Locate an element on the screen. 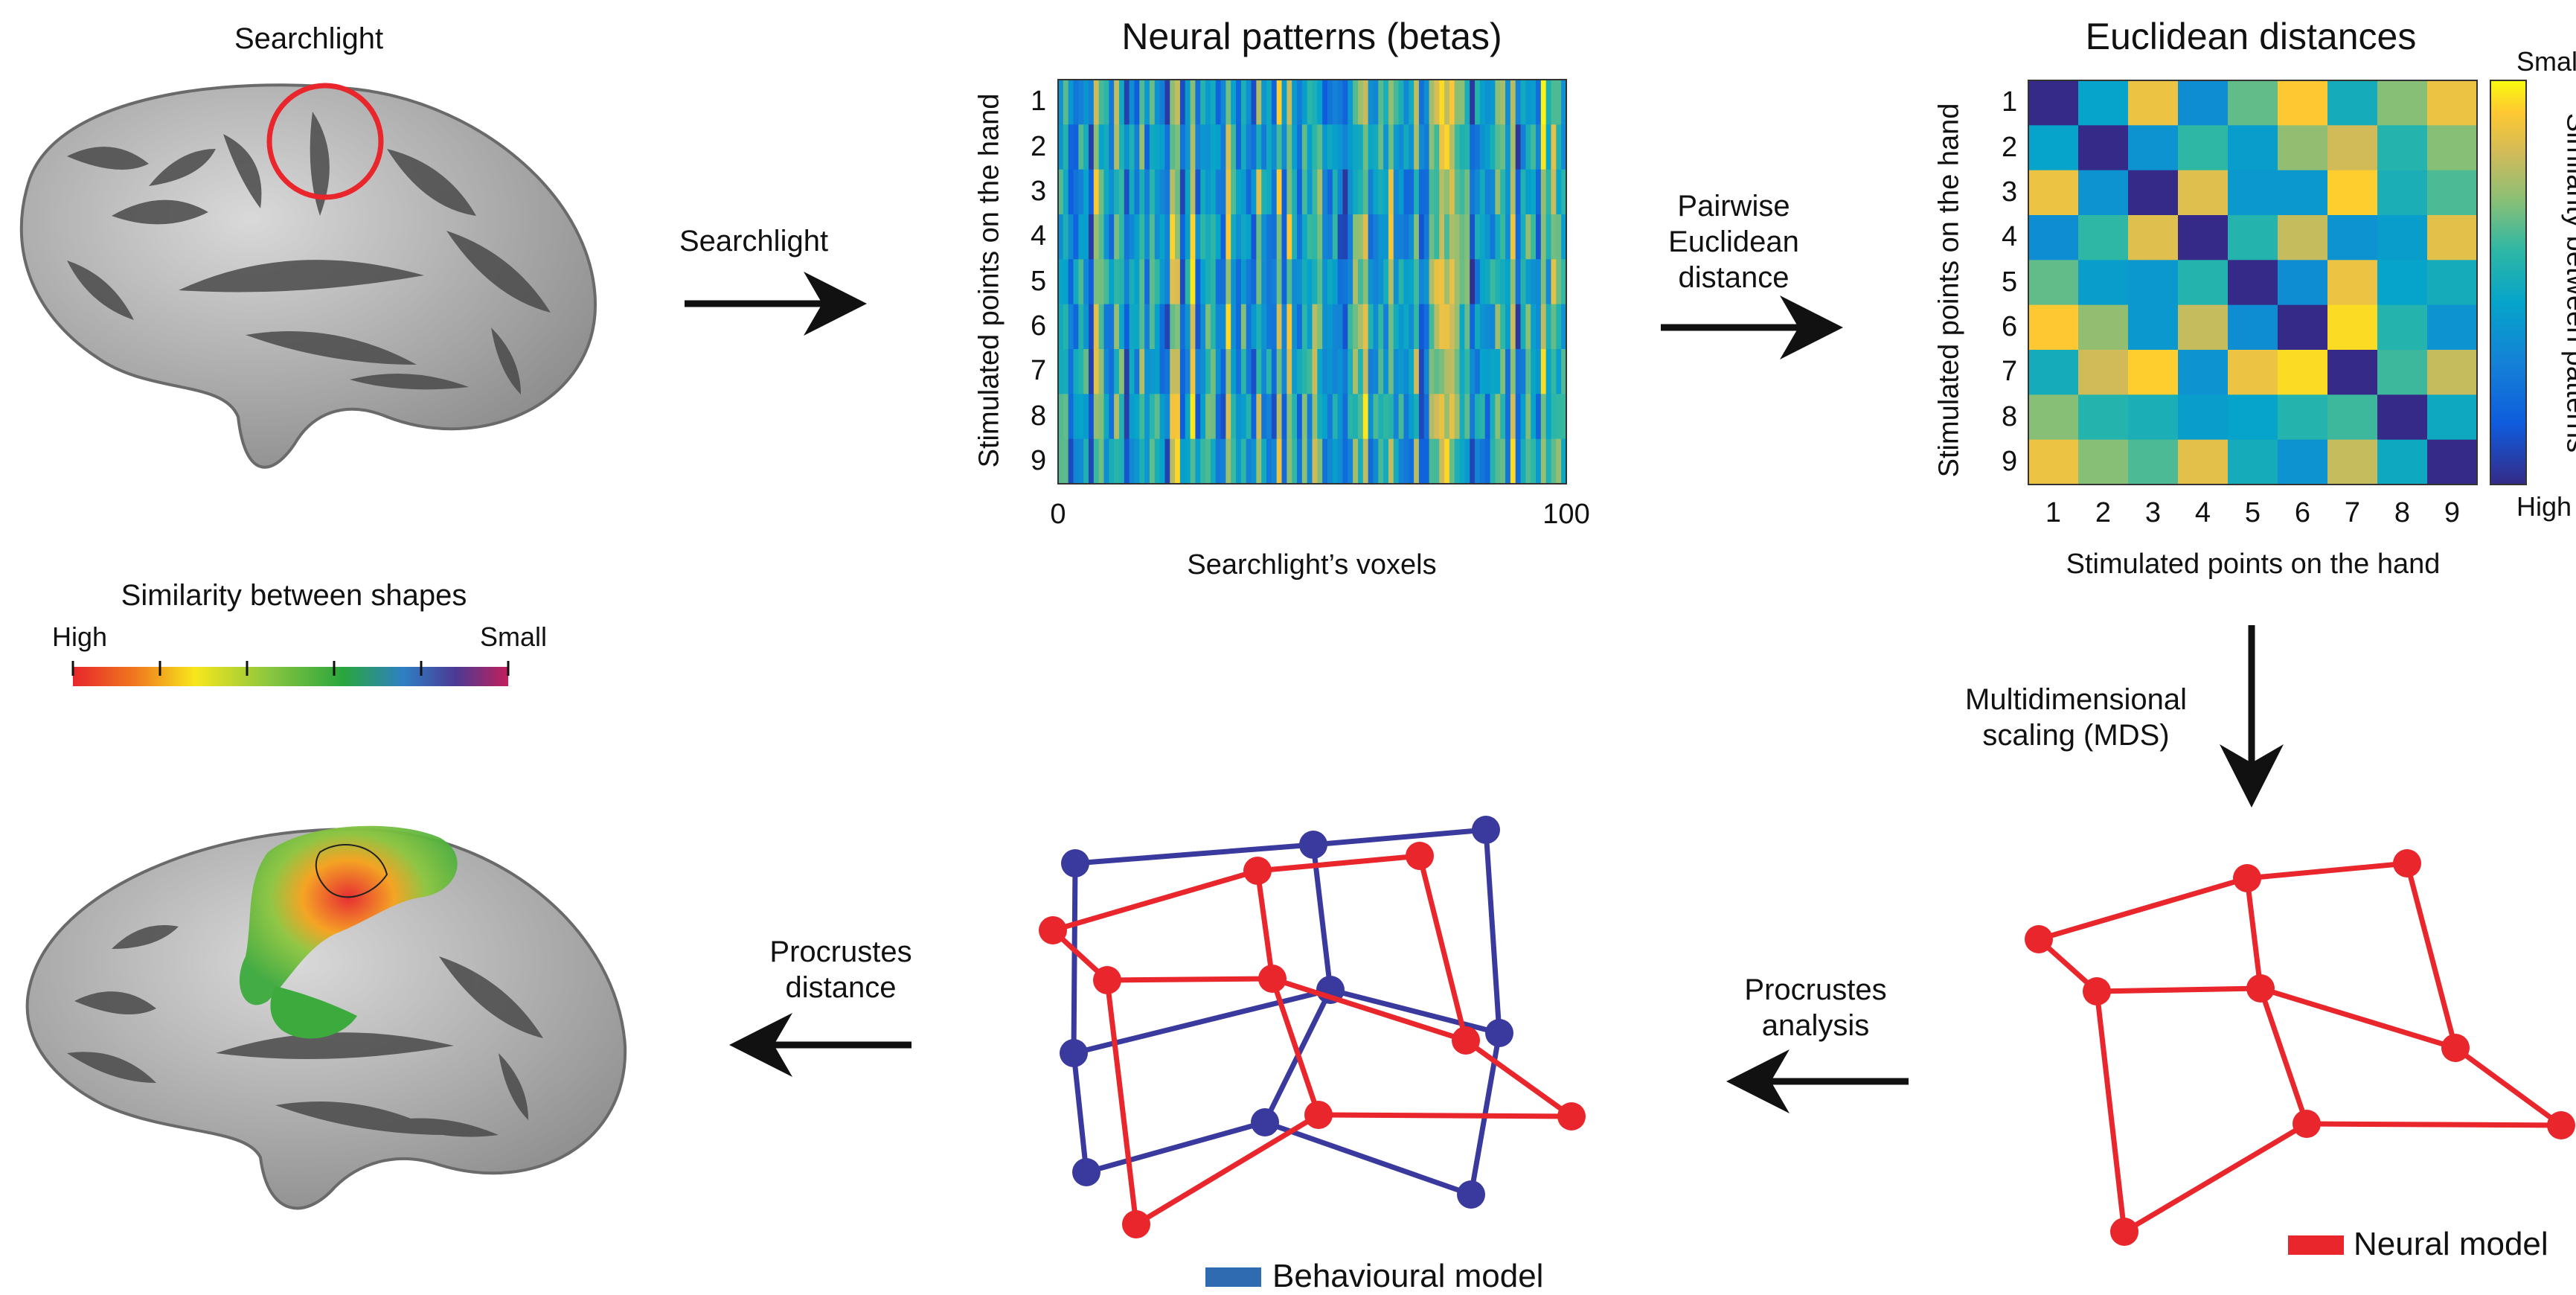 This screenshot has width=2576, height=1295. brain-result-illustration is located at coordinates (327, 1016).